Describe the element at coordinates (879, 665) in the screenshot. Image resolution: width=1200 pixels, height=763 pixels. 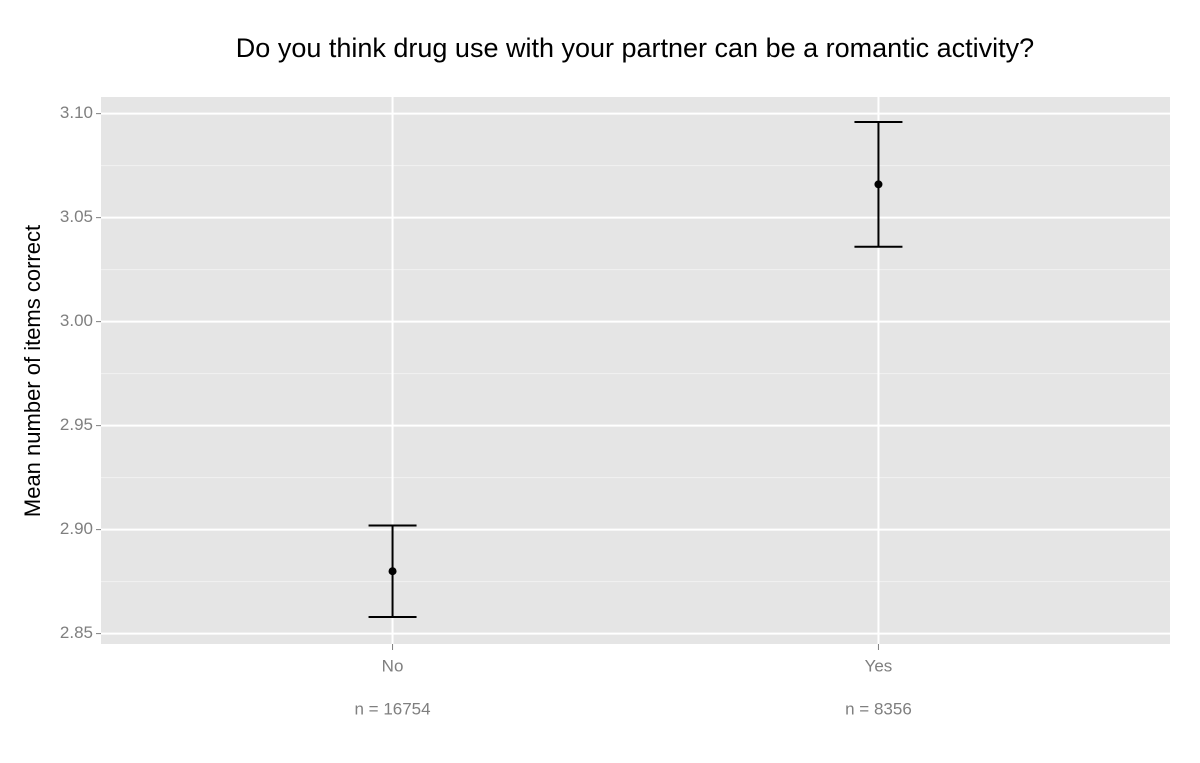
I see `x-tick-label: Yes` at that location.